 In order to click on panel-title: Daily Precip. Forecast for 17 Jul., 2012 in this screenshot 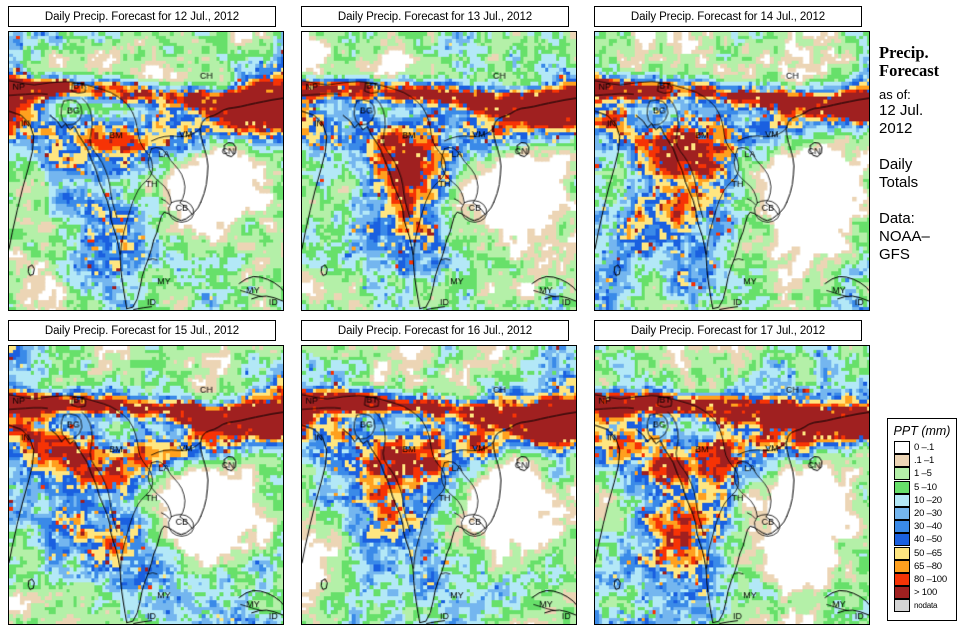, I will do `click(728, 330)`.